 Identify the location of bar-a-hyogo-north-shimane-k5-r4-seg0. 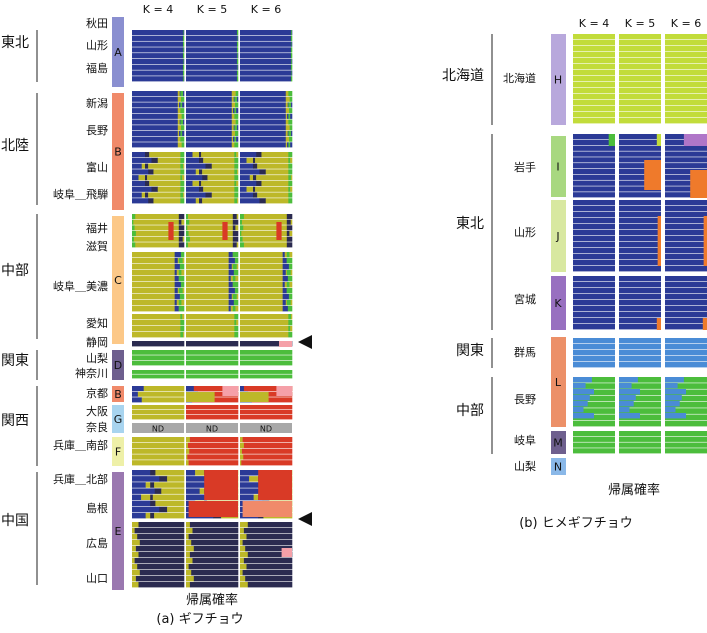
(198, 497).